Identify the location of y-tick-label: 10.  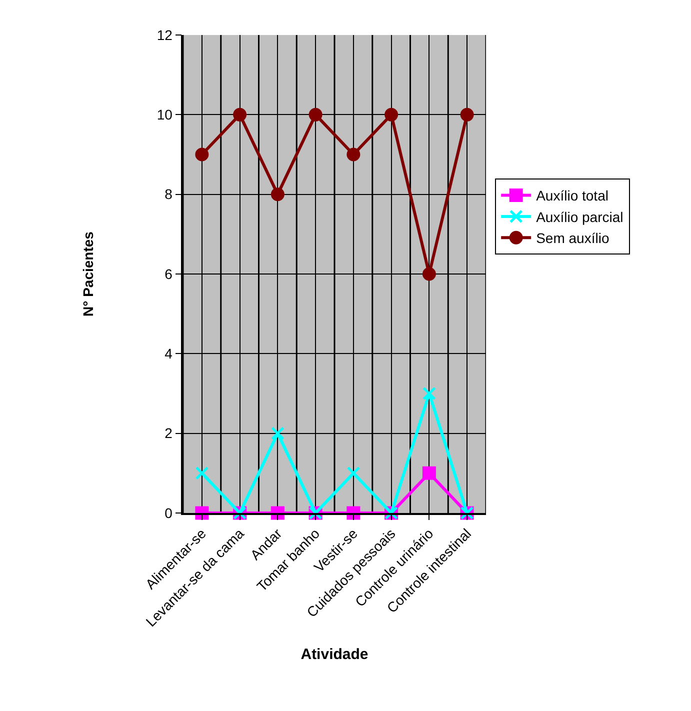
(164, 114).